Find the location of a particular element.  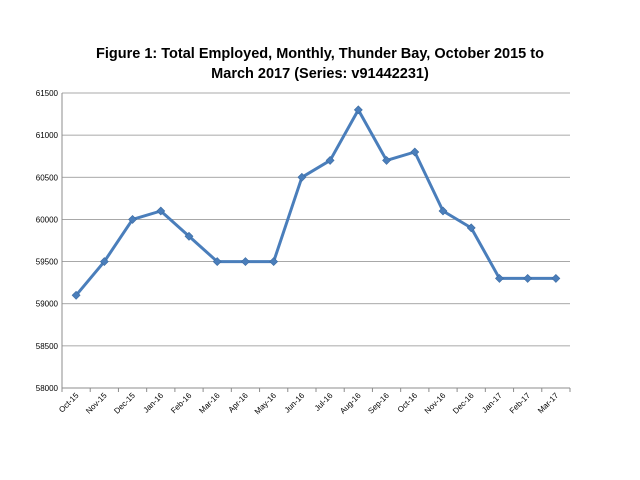

x-tick-label: Nov-16 is located at coordinates (435, 403).